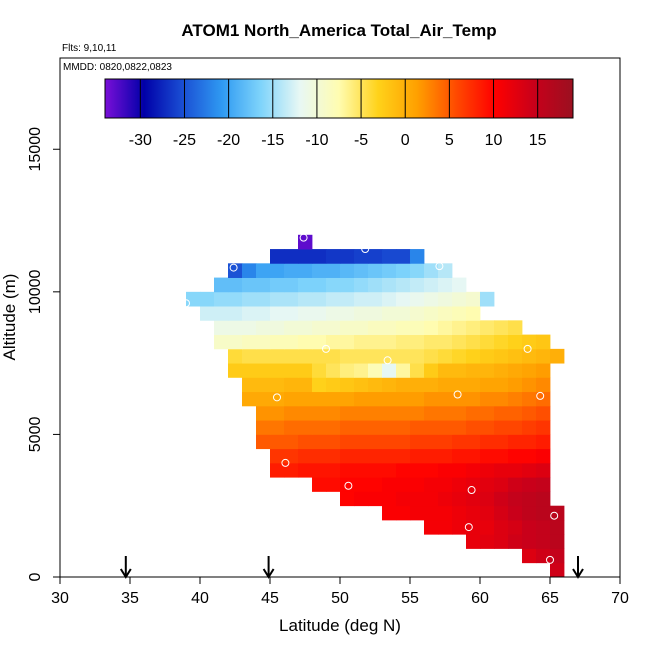 The image size is (650, 650). What do you see at coordinates (405, 140) in the screenshot?
I see `colorbar-tick-label: 0` at bounding box center [405, 140].